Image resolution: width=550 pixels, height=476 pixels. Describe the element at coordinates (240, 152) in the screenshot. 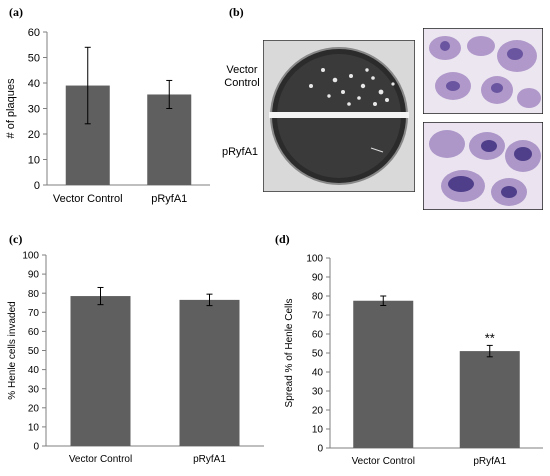

I see `micrograph-label-pryfa1: pRyfA1` at that location.